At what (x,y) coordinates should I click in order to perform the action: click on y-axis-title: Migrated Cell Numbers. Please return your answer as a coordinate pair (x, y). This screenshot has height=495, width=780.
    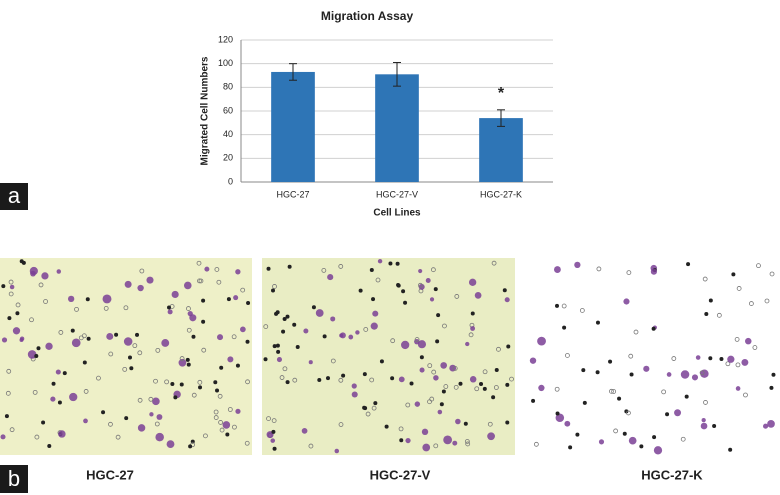
    Looking at the image, I should click on (205, 110).